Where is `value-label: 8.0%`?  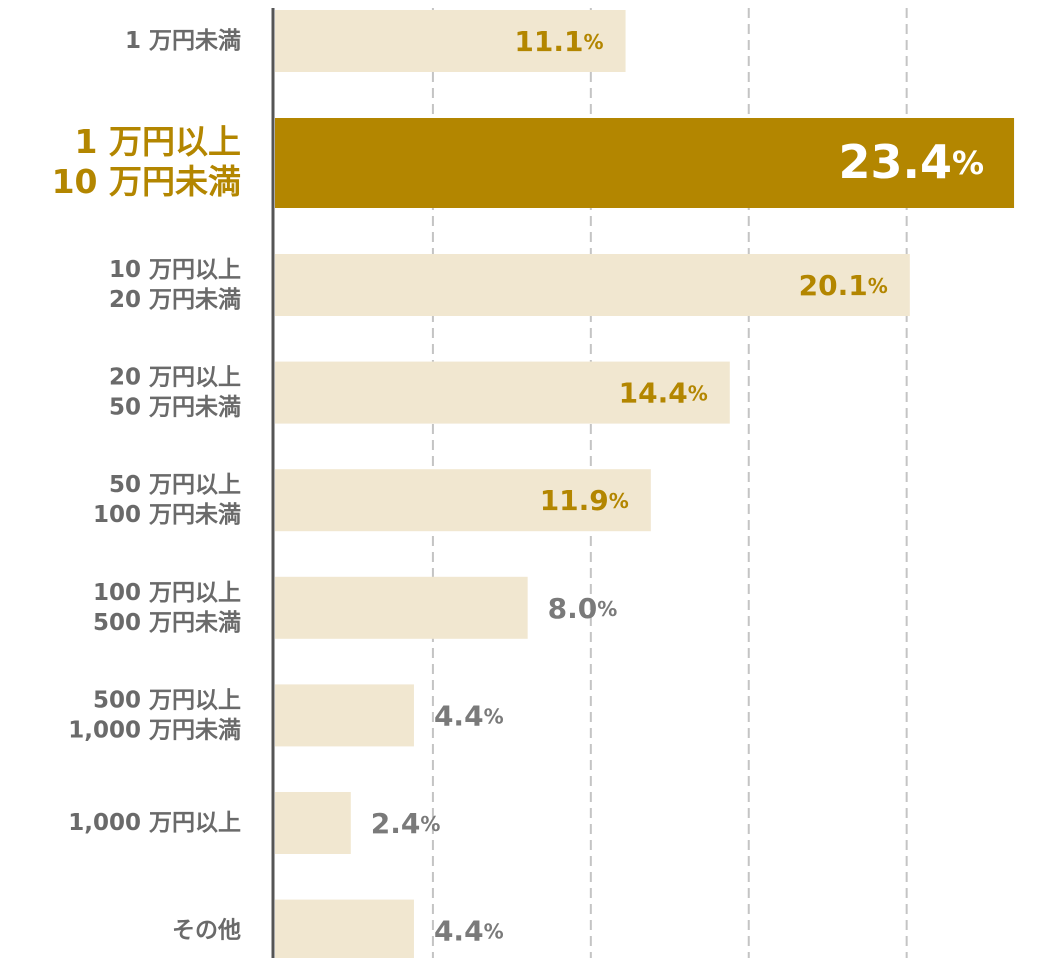
value-label: 8.0% is located at coordinates (583, 608).